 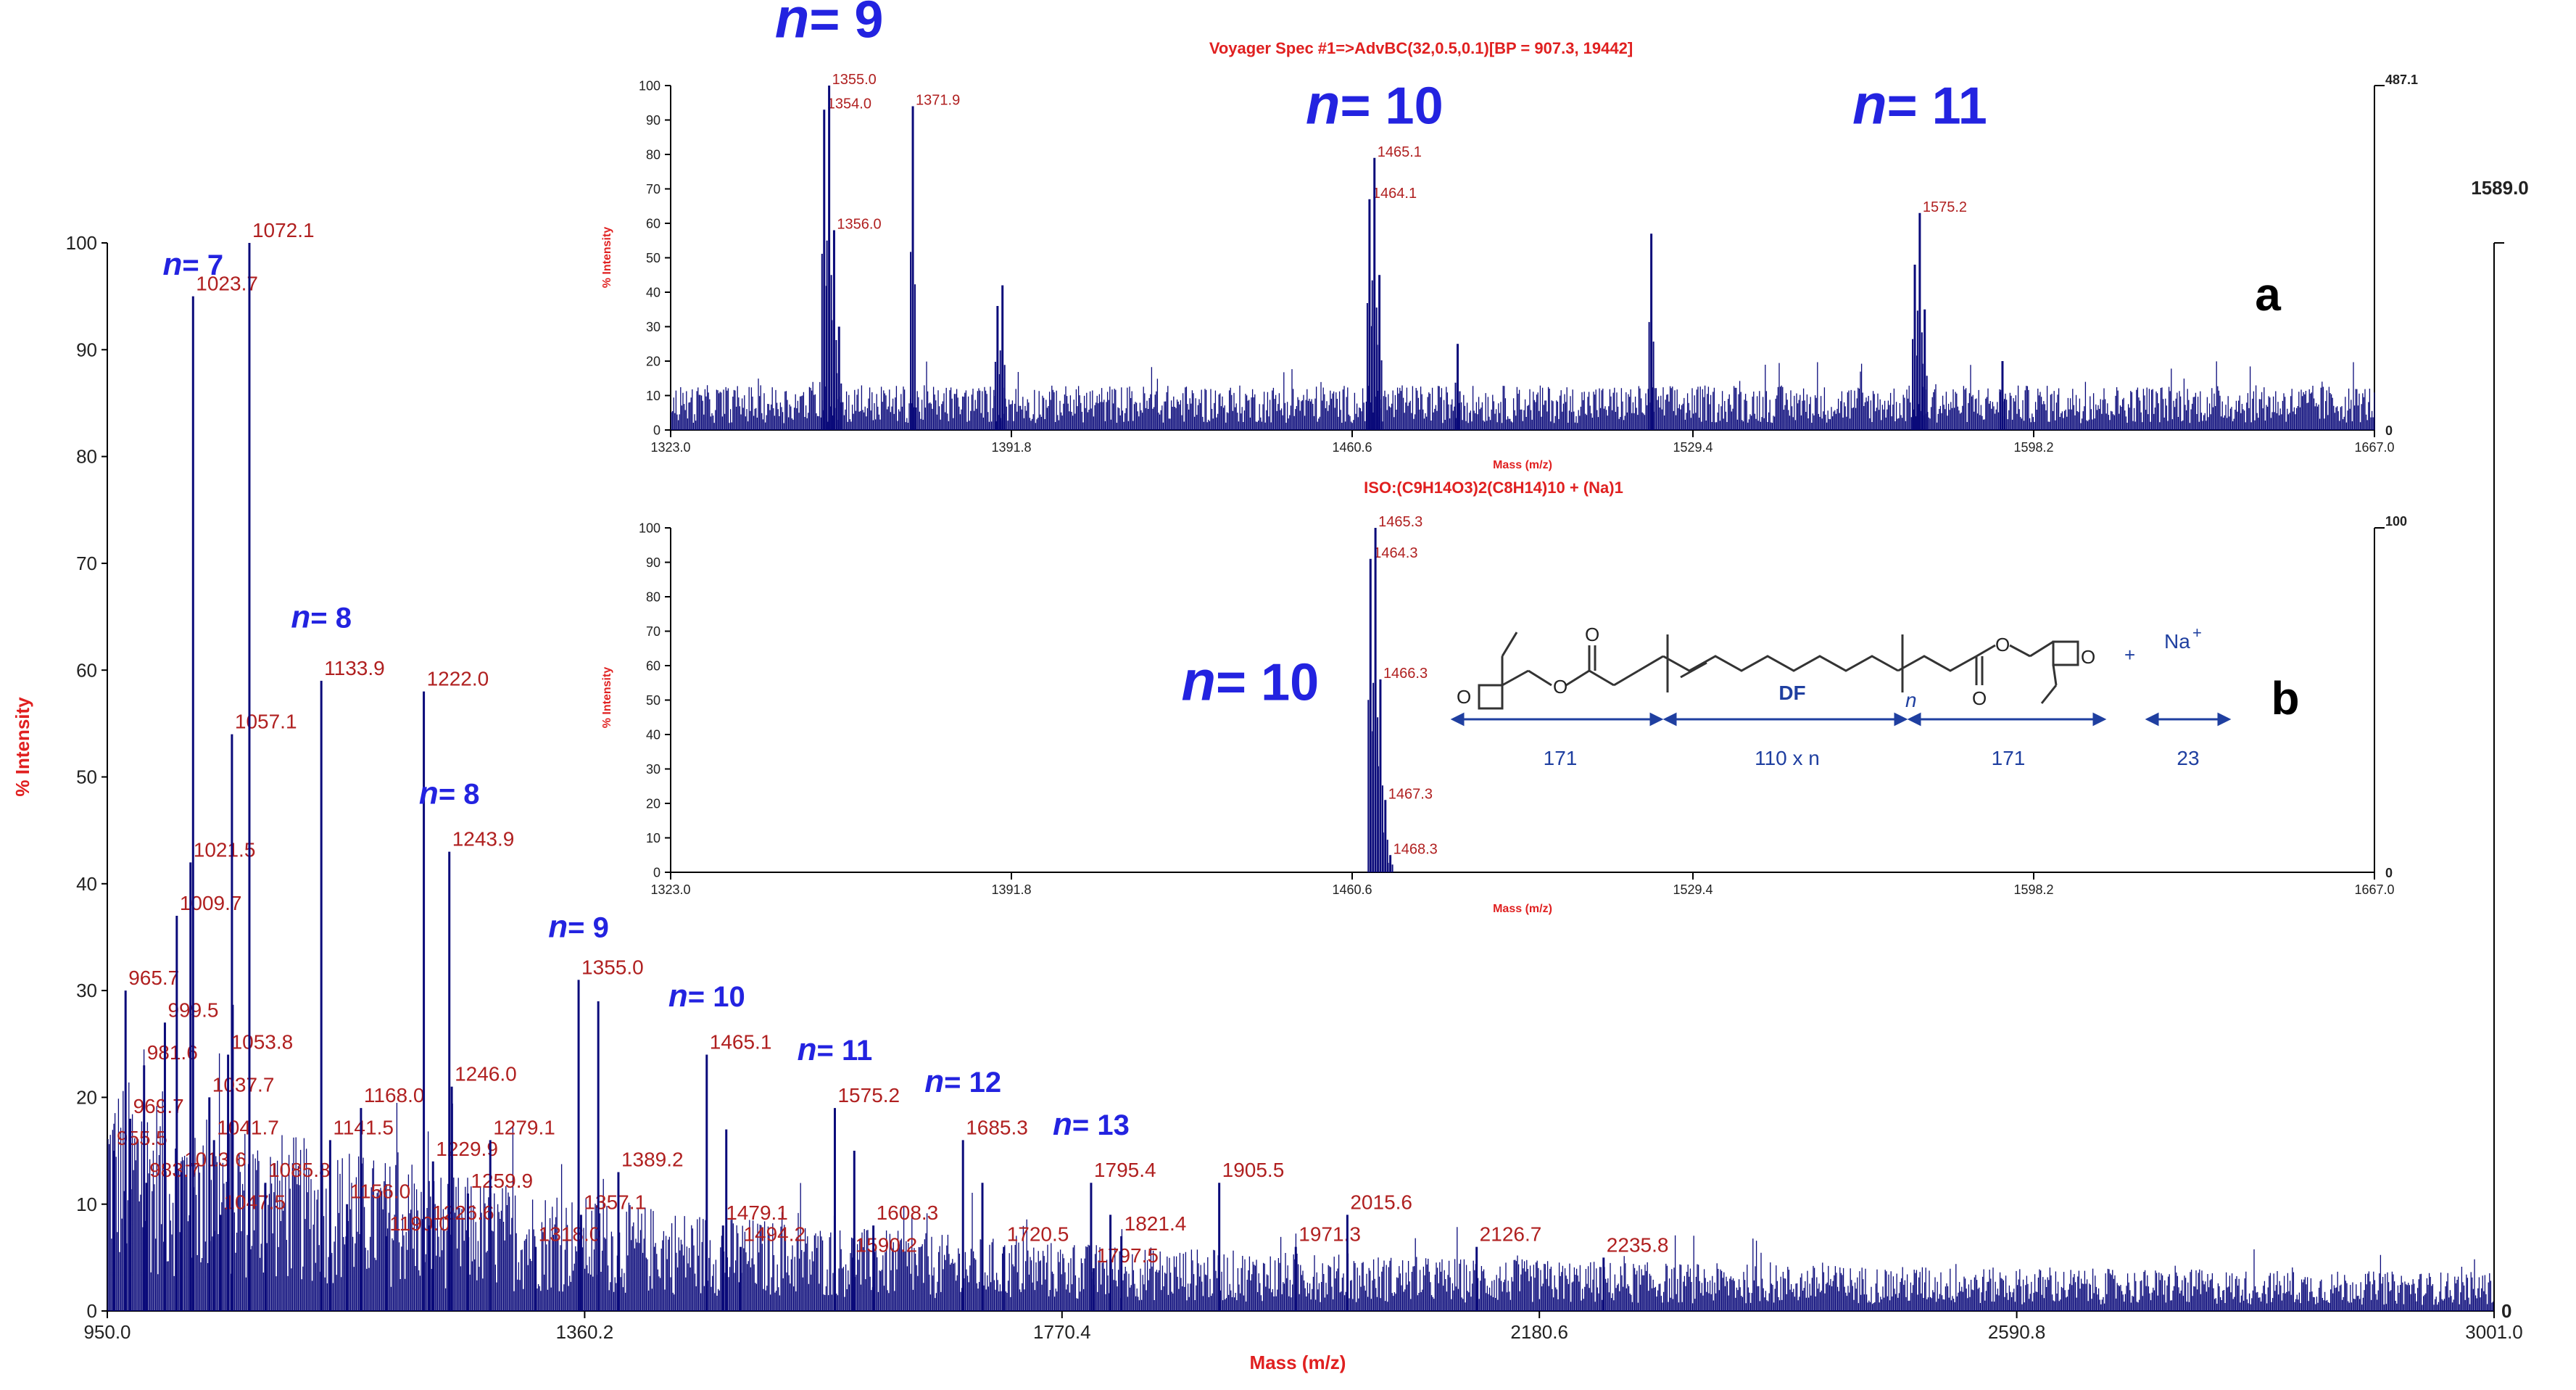 I want to click on main-peak-label: 1971.3, so click(x=1330, y=1234).